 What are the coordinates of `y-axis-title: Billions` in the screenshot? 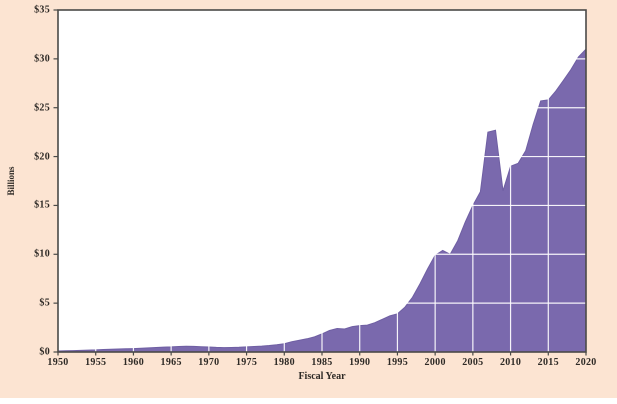 It's located at (11, 181).